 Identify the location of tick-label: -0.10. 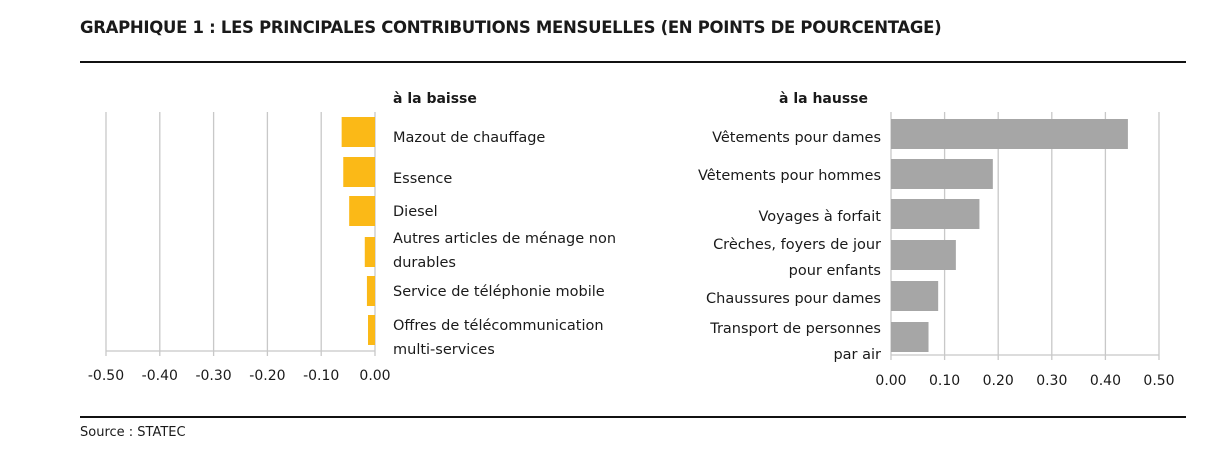
(321, 376).